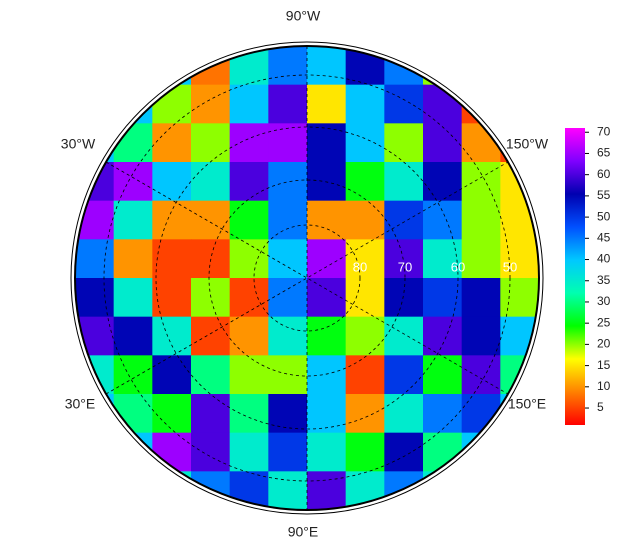  Describe the element at coordinates (600, 407) in the screenshot. I see `colorbar-tick-label: 5` at that location.